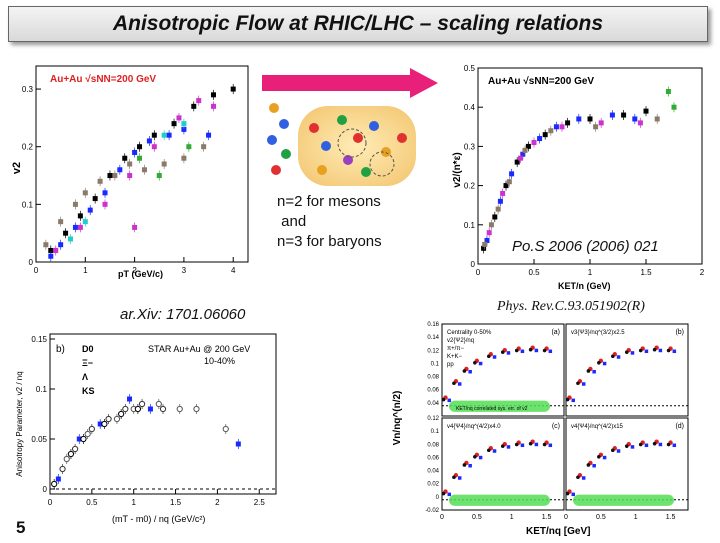  I want to click on x-tick-label: 2.5, so click(260, 502).